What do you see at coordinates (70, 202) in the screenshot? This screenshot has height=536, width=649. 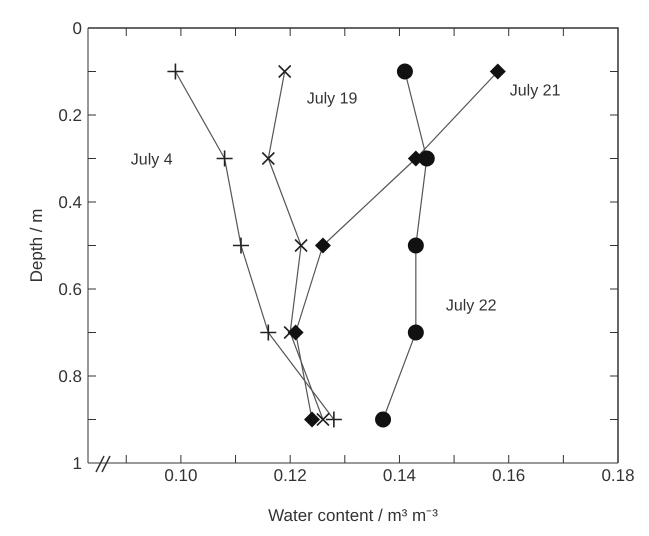 I see `y-tick-label: 0.4` at bounding box center [70, 202].